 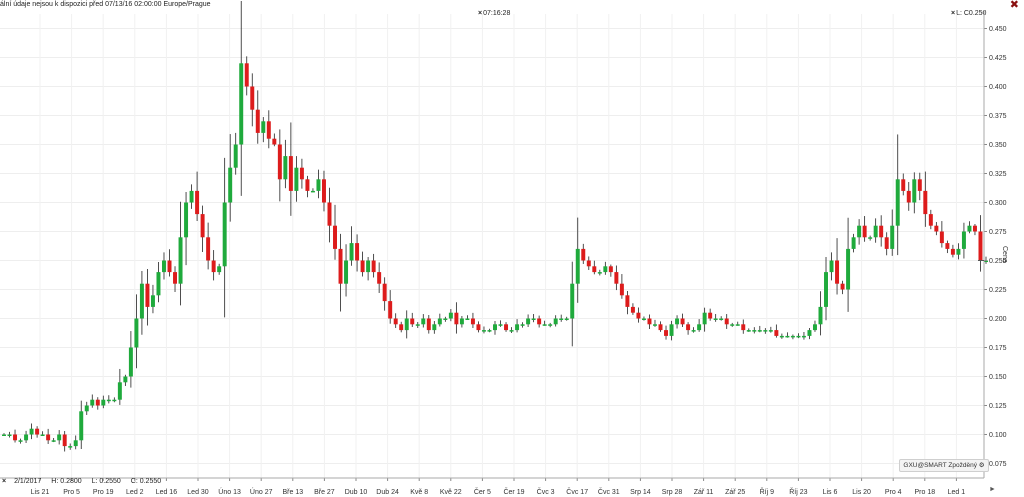 What do you see at coordinates (944, 465) in the screenshot?
I see `data-source-badge: GXU@SMART Zpožděný ⚙` at bounding box center [944, 465].